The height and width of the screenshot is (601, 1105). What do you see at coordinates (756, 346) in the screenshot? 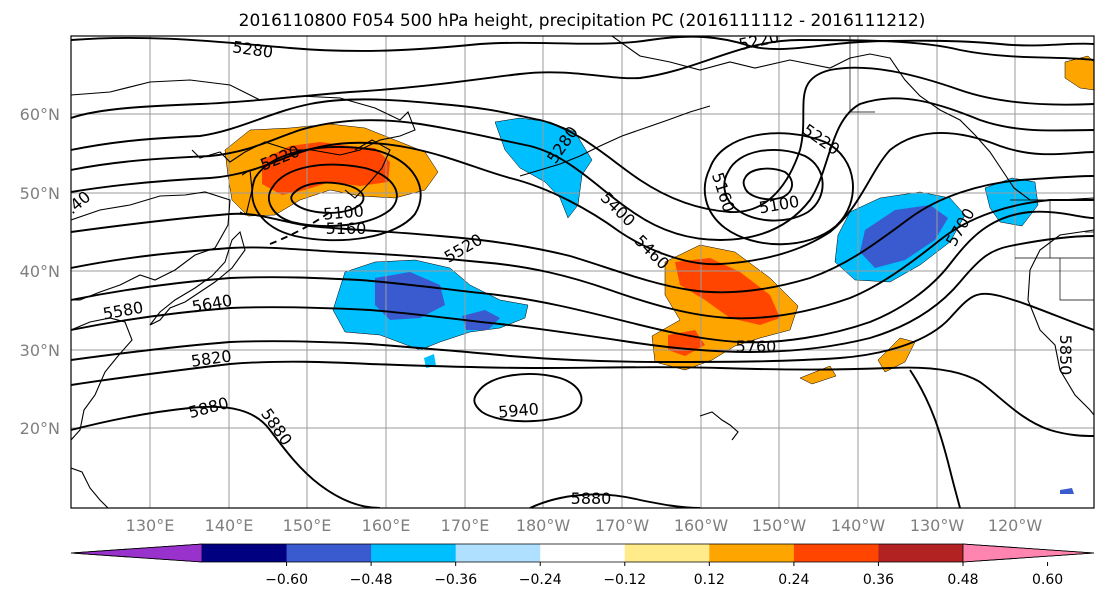
I see `contour-label: 5760` at bounding box center [756, 346].